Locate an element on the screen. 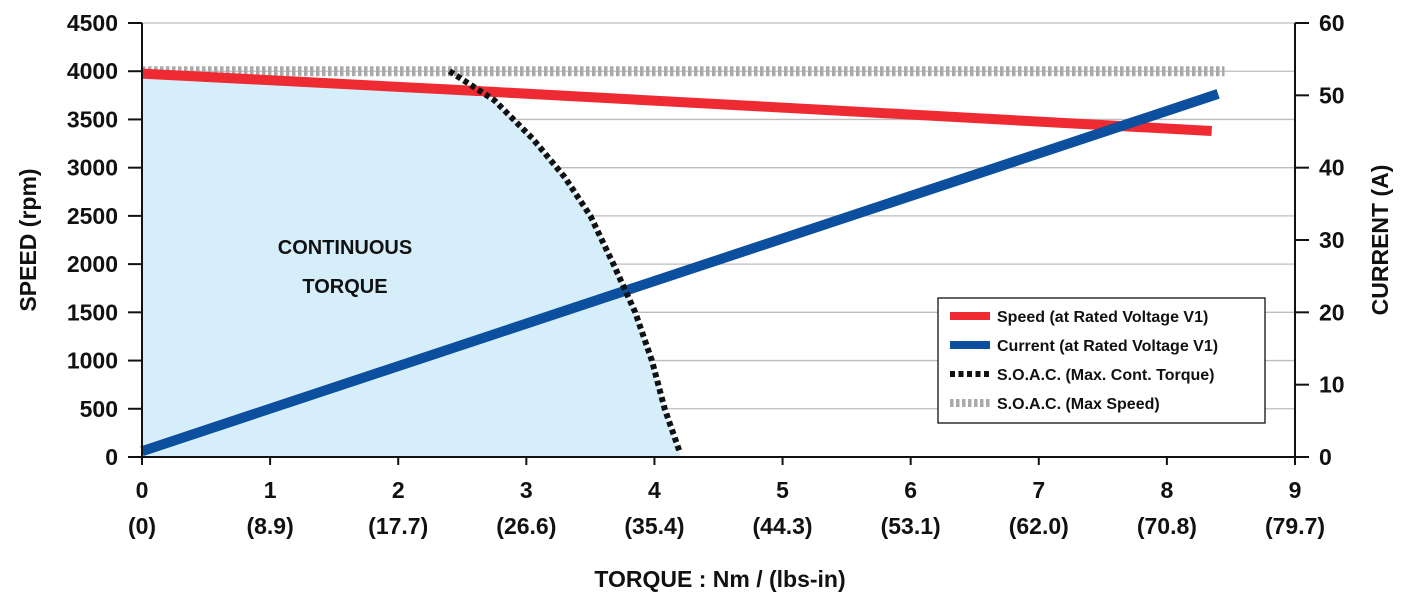 The image size is (1408, 593). y-left-tick-label-9: 4500 is located at coordinates (92, 23).